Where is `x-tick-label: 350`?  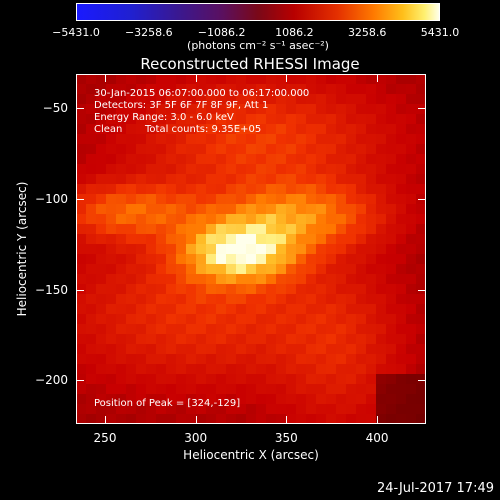 x-tick-label: 350 is located at coordinates (286, 438).